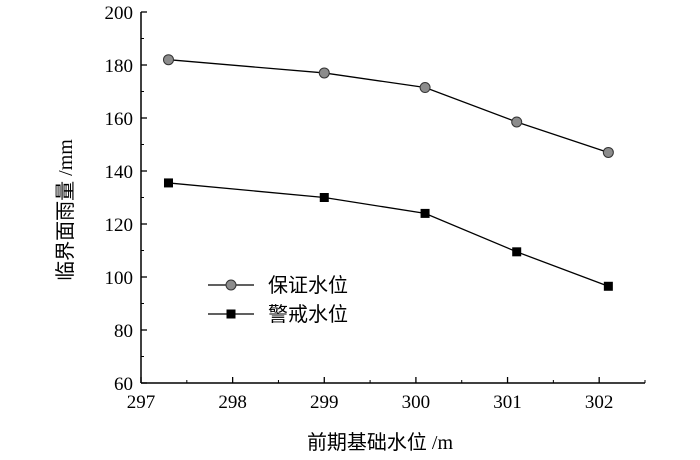  Describe the element at coordinates (416, 402) in the screenshot. I see `x-tick-label: 300` at that location.